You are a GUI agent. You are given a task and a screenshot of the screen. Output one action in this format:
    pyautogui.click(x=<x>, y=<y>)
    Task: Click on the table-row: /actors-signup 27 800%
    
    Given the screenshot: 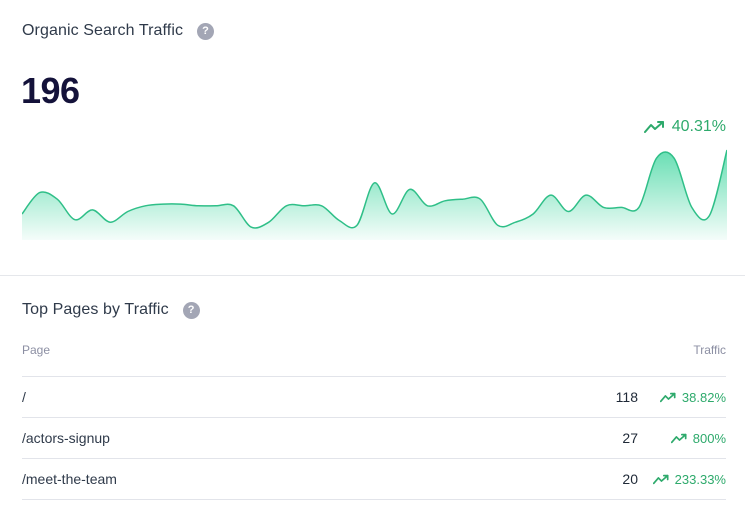 What is the action you would take?
    pyautogui.click(x=374, y=437)
    